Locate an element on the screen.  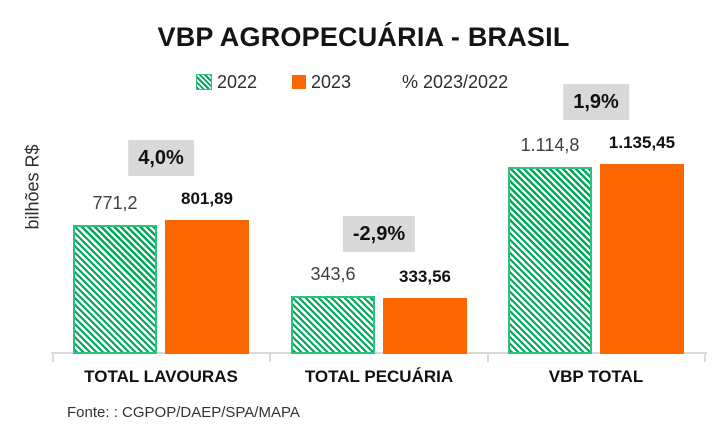
y-axis-label: bilhões R$ is located at coordinates (32, 187).